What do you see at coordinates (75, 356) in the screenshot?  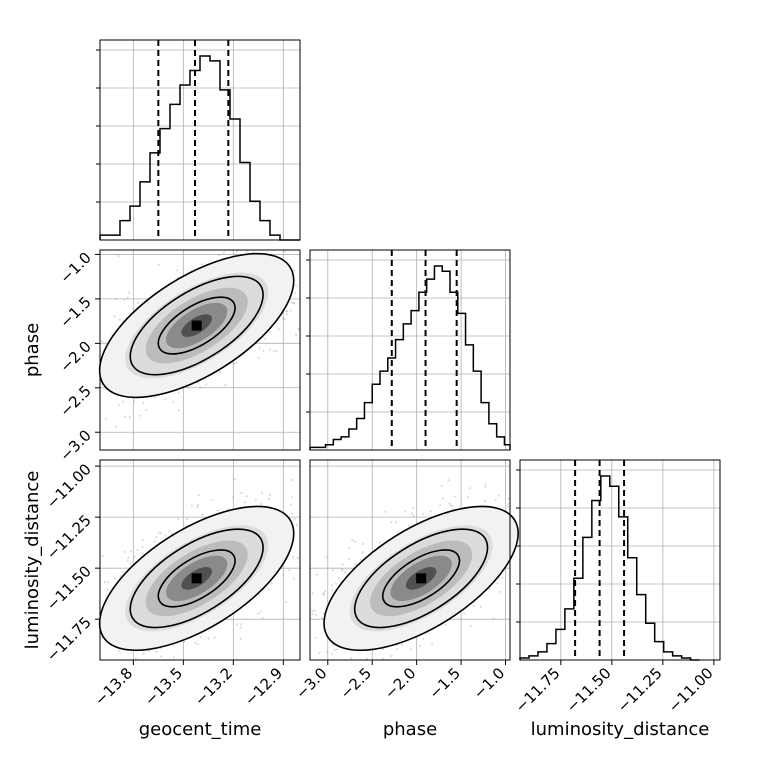 I see `y-tick-label-phase: −2.0` at bounding box center [75, 356].